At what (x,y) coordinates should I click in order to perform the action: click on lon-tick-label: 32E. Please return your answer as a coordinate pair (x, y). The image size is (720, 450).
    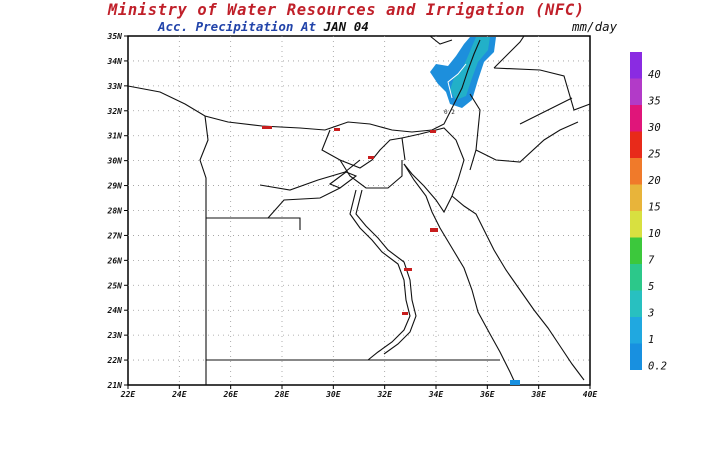
    Looking at the image, I should click on (384, 394).